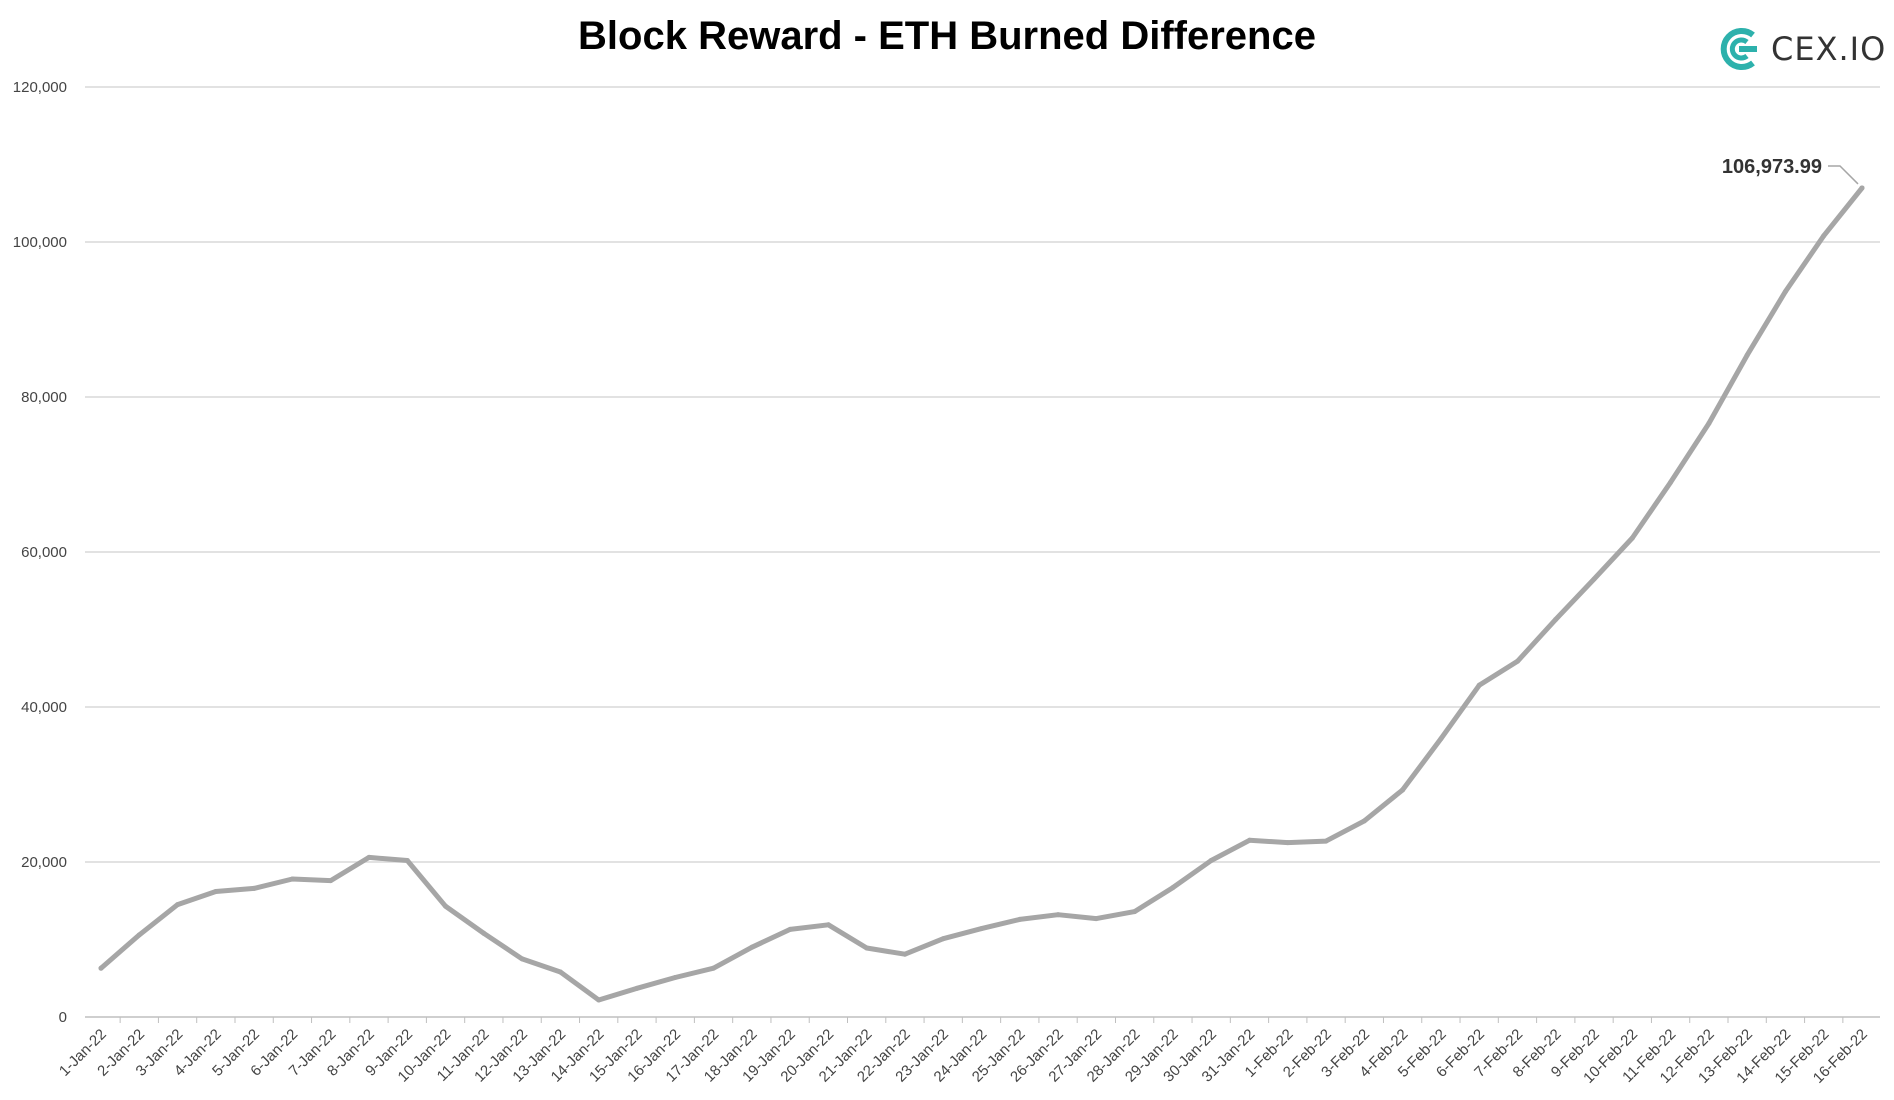 This screenshot has height=1100, width=1894. I want to click on y-tick-label: 0, so click(63, 1017).